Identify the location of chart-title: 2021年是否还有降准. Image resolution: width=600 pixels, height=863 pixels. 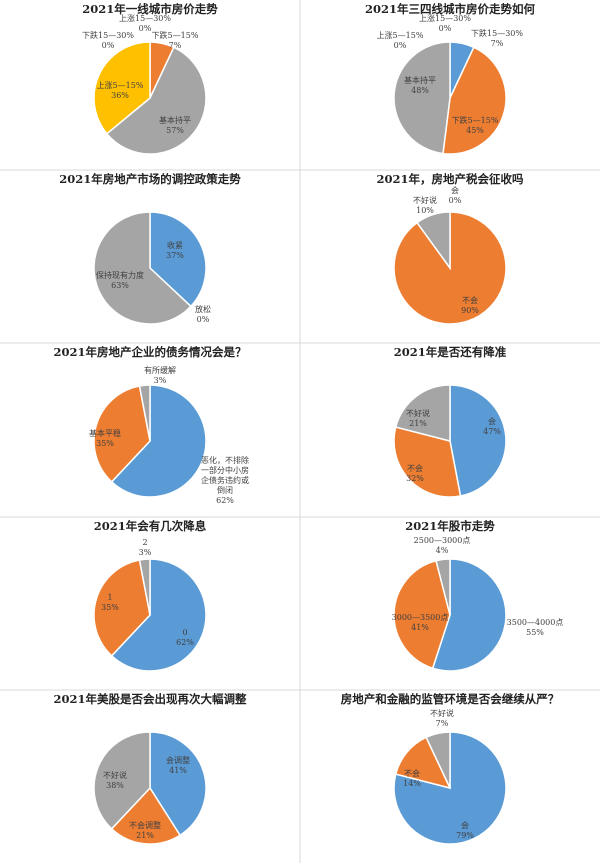
(450, 352).